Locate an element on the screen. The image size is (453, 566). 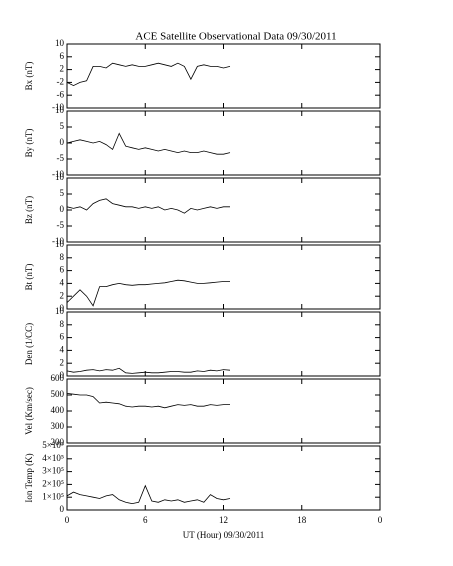
y-tick-label: -2 is located at coordinates (61, 81).